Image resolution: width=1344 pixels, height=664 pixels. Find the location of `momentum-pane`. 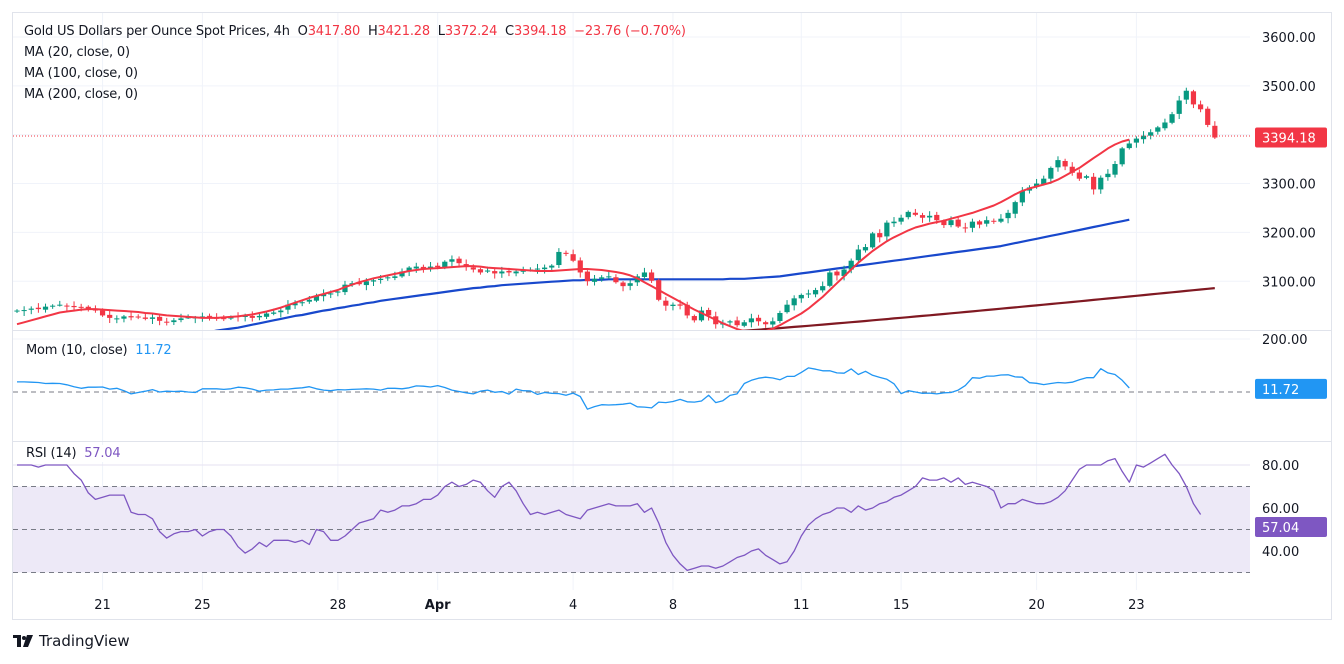

momentum-pane is located at coordinates (573, 388).